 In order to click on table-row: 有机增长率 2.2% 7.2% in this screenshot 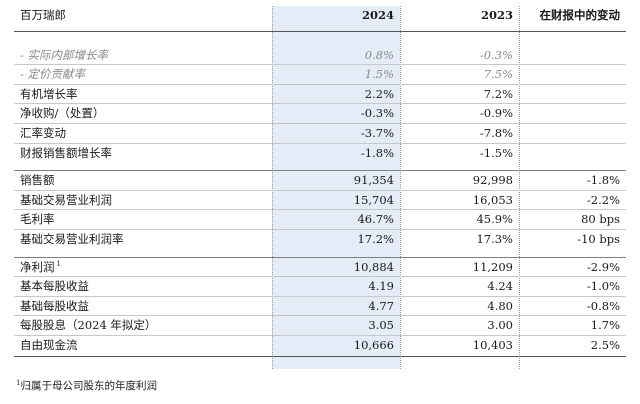, I will do `click(320, 95)`.